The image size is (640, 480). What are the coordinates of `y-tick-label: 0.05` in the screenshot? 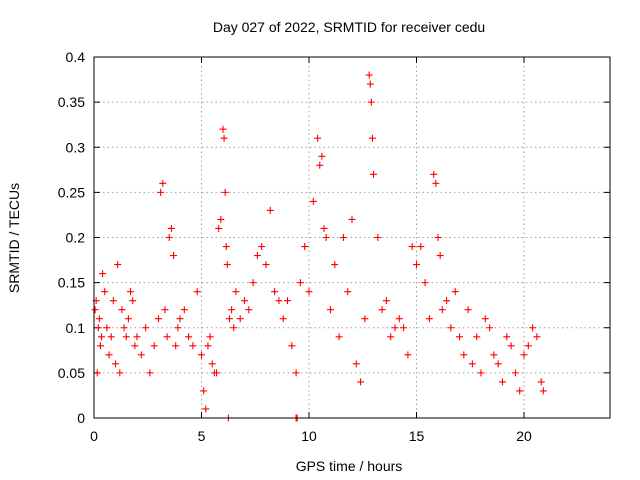 It's located at (71, 373).